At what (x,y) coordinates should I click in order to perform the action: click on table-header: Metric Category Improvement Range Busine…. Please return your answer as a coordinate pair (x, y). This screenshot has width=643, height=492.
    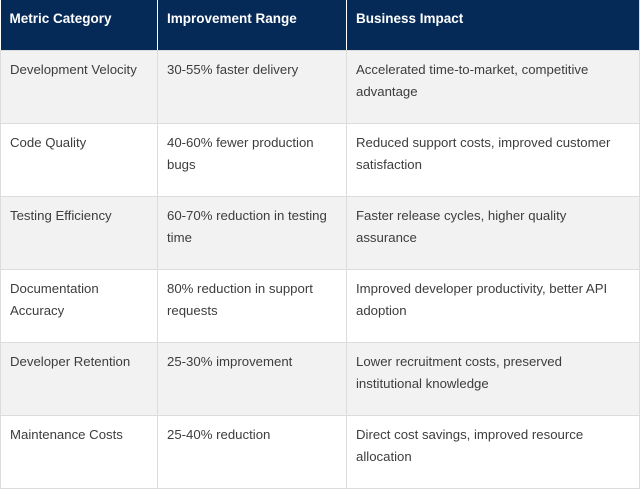
    Looking at the image, I should click on (320, 25).